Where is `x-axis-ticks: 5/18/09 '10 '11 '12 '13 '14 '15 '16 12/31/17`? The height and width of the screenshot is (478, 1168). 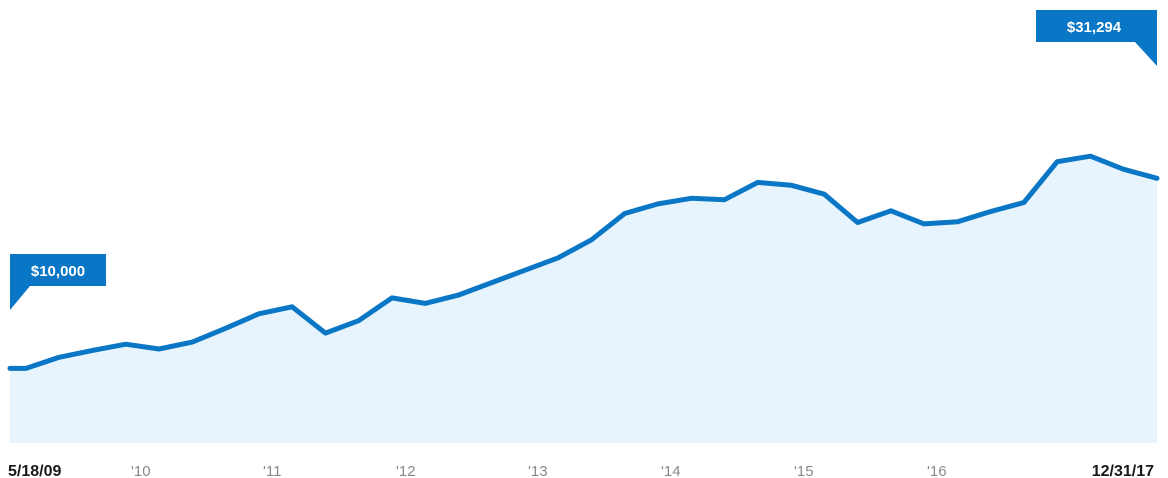 x-axis-ticks: 5/18/09 '10 '11 '12 '13 '14 '15 '16 12/31/17 is located at coordinates (581, 470).